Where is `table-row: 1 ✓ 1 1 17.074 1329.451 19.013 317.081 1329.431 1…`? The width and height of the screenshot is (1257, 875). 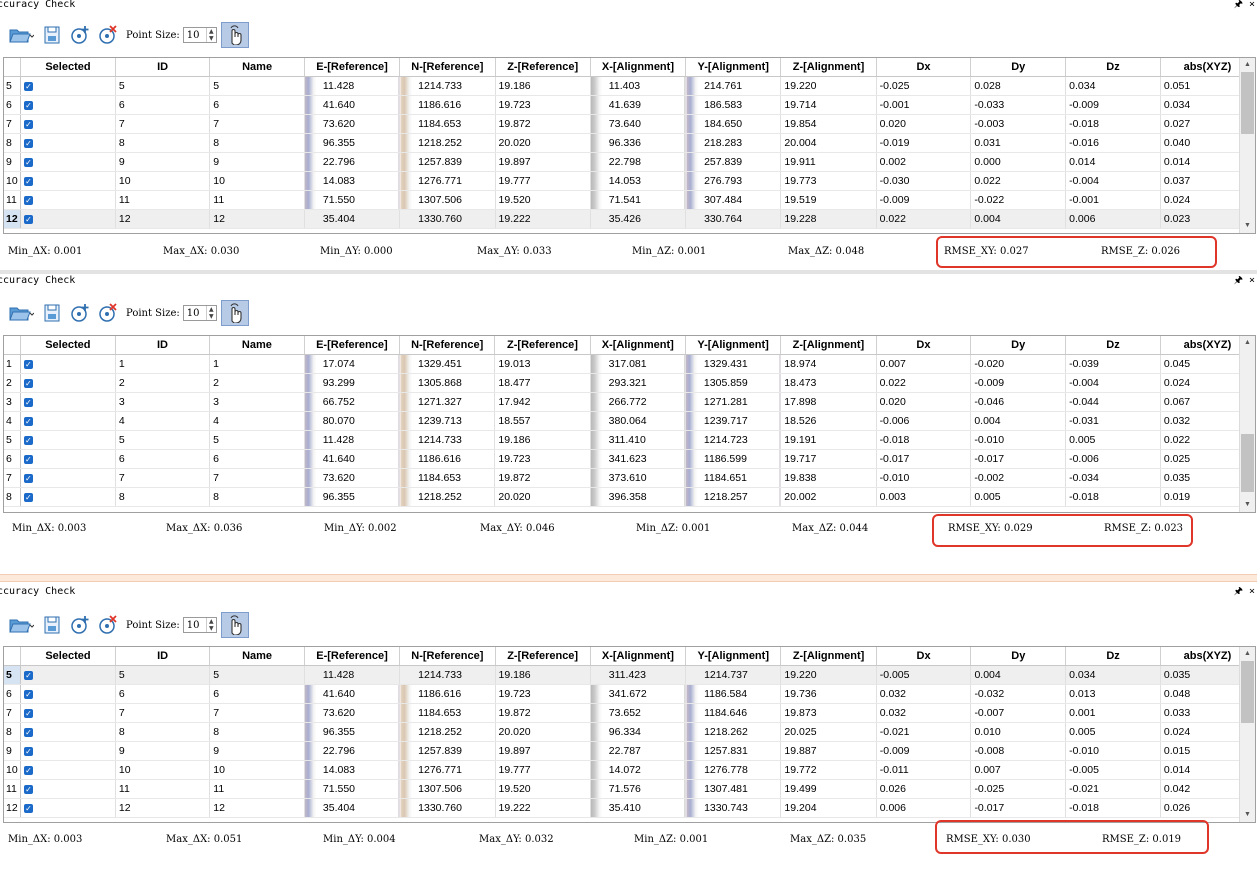
table-row: 1 ✓ 1 1 17.074 1329.451 19.013 317.081 1329.431 1… is located at coordinates (629, 364).